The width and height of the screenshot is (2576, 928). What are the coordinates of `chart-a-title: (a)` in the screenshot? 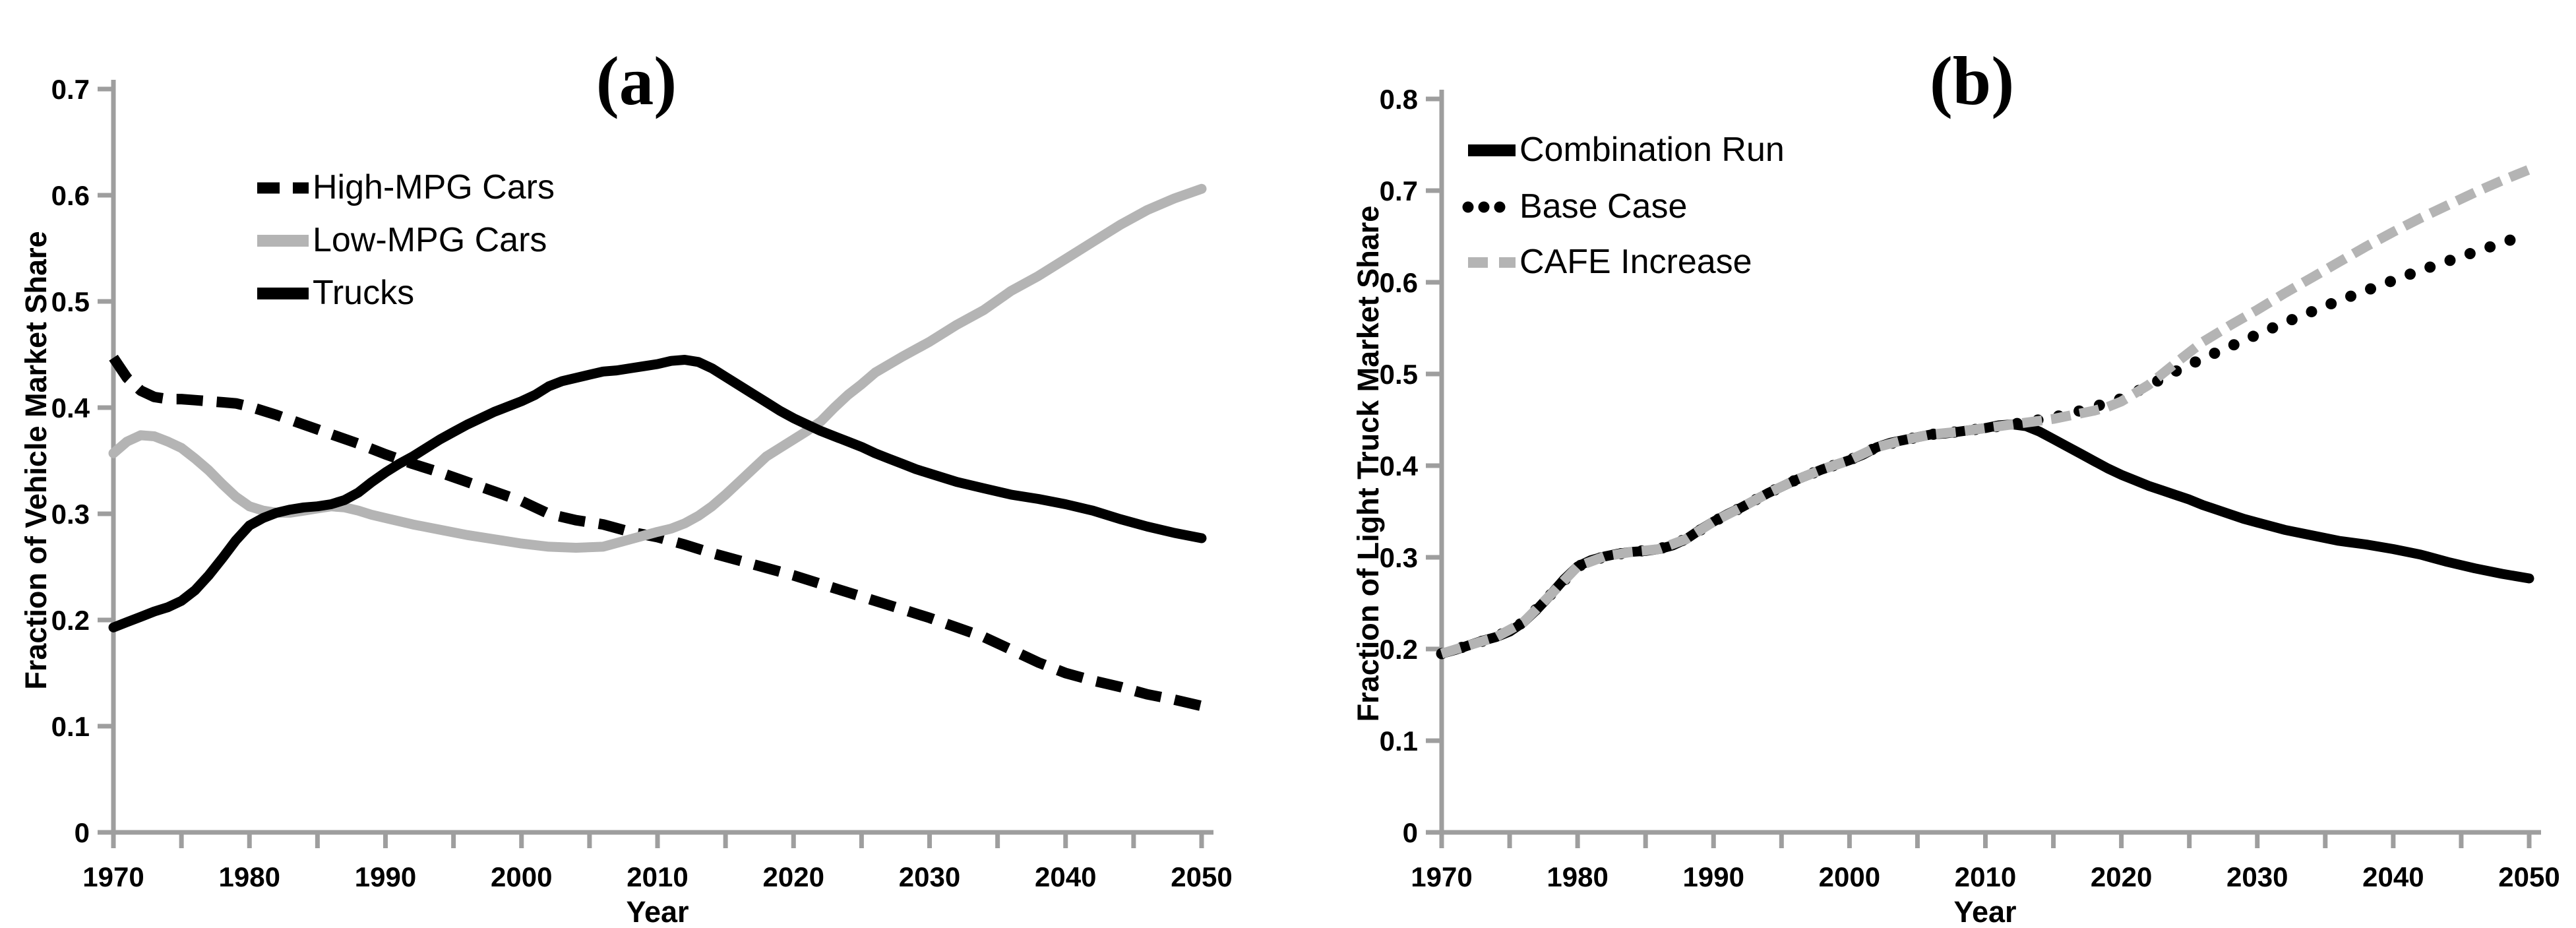 It's located at (636, 80).